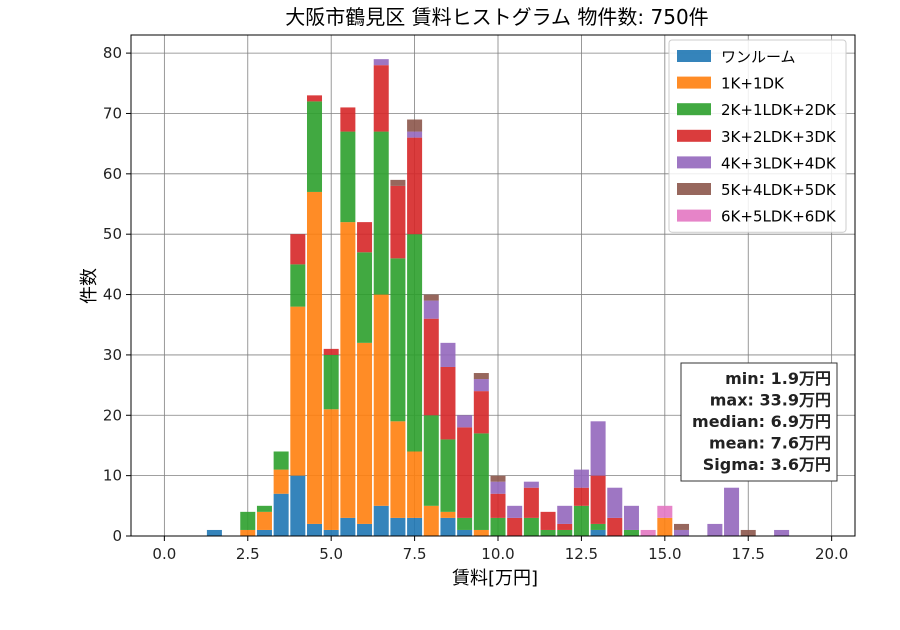 Image resolution: width=900 pixels, height=630 pixels. I want to click on chart-title: 大阪市鶴見区 賃料ヒストグラム 物件数: 750件, so click(496, 17).